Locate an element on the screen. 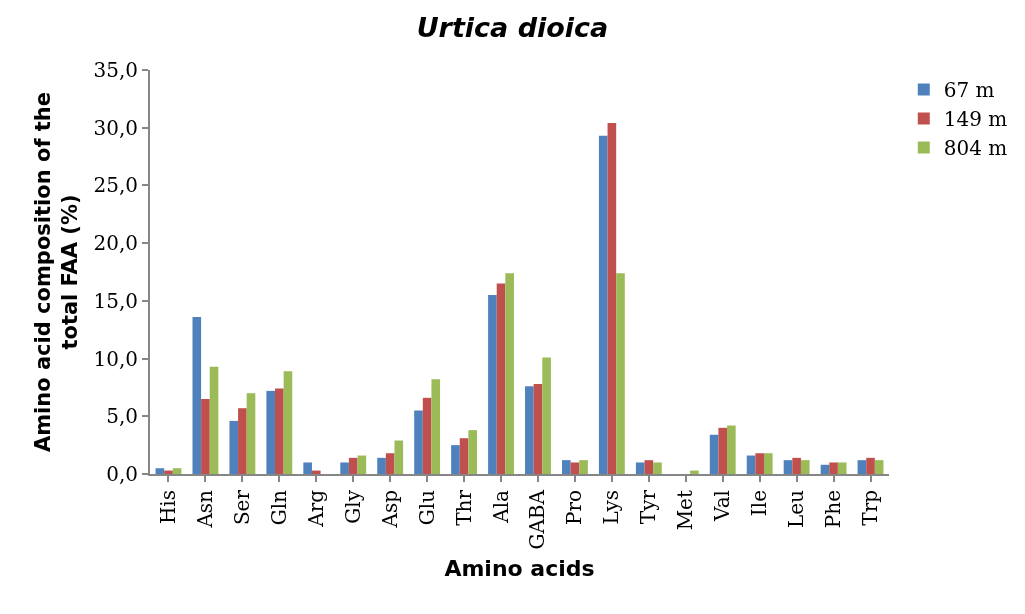 The width and height of the screenshot is (1025, 614). y-axis-title: Amino acid composition of the total FAA (%) is located at coordinates (56, 272).